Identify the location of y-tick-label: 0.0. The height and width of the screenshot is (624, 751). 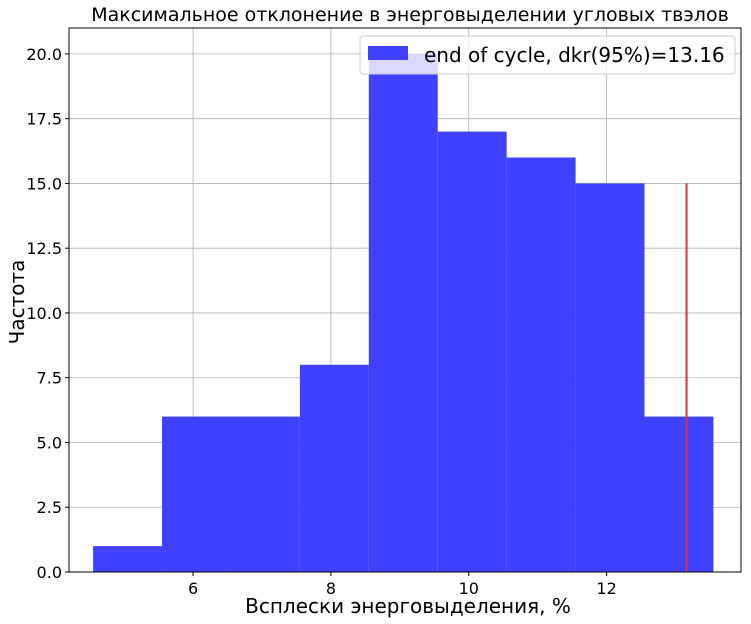
(49, 572).